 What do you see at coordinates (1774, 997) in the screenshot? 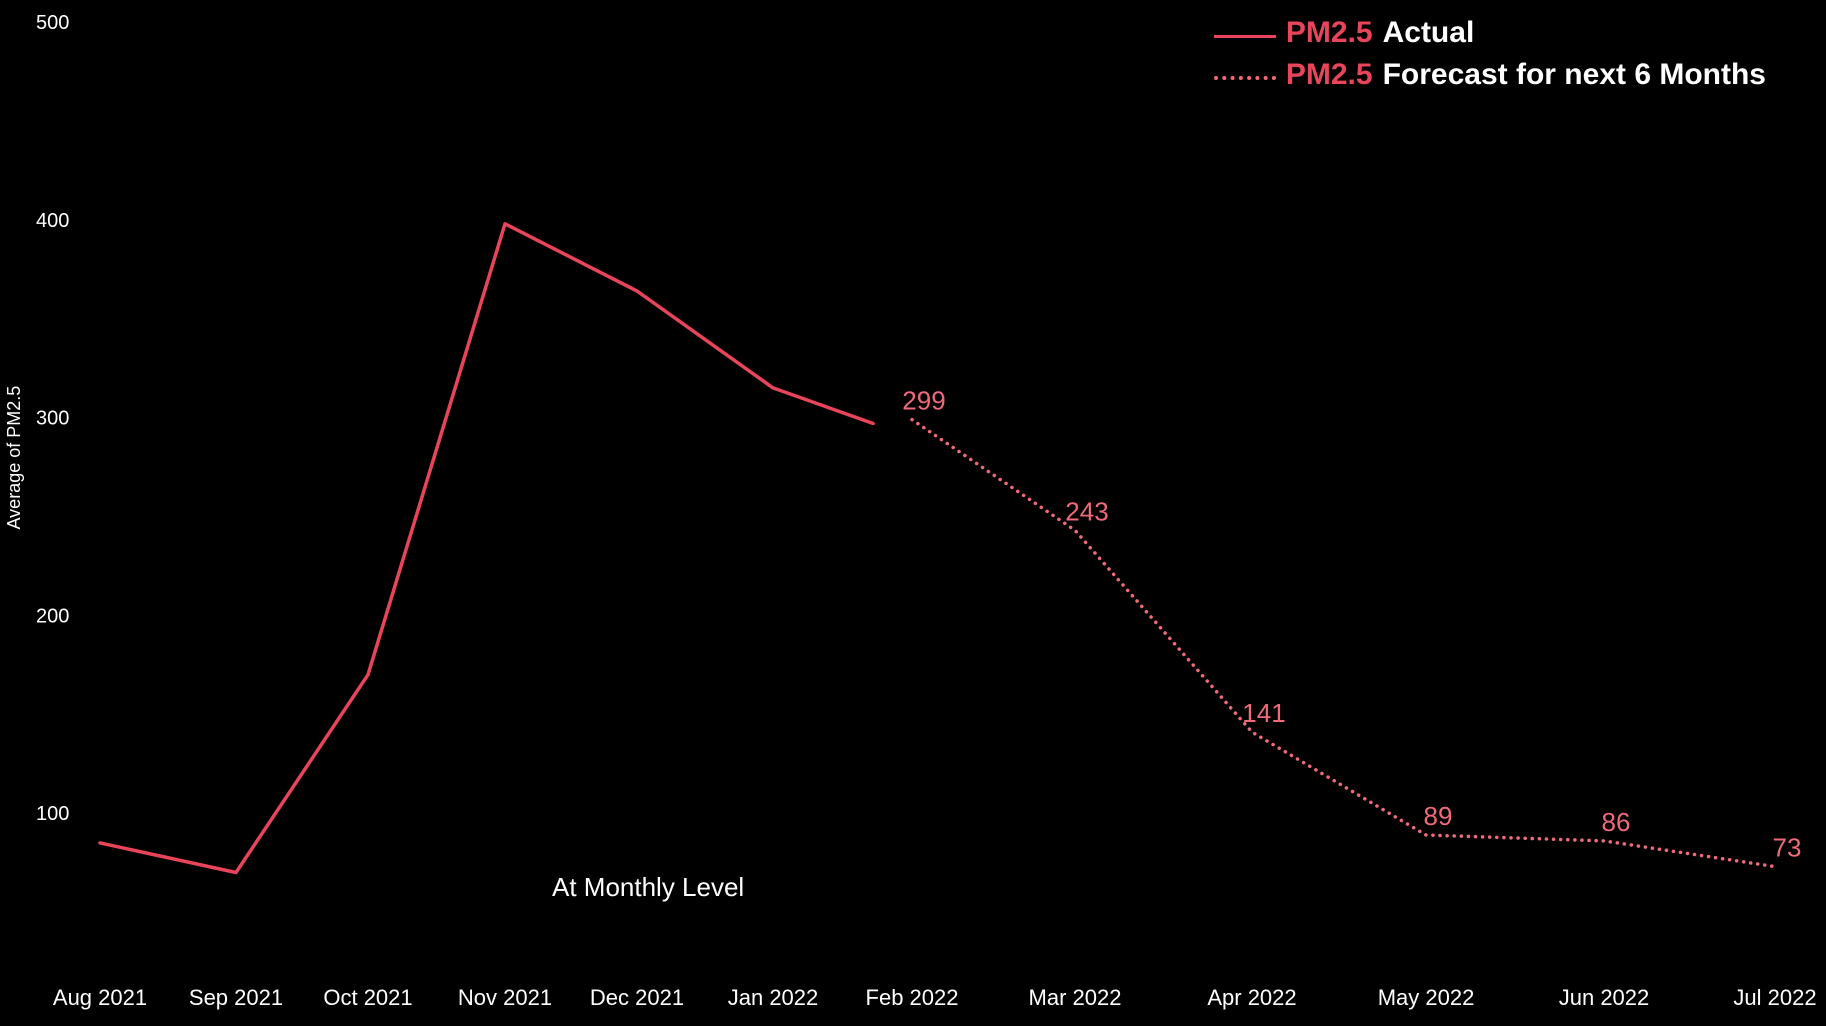
I see `x-tick-label: Jul 2022` at bounding box center [1774, 997].